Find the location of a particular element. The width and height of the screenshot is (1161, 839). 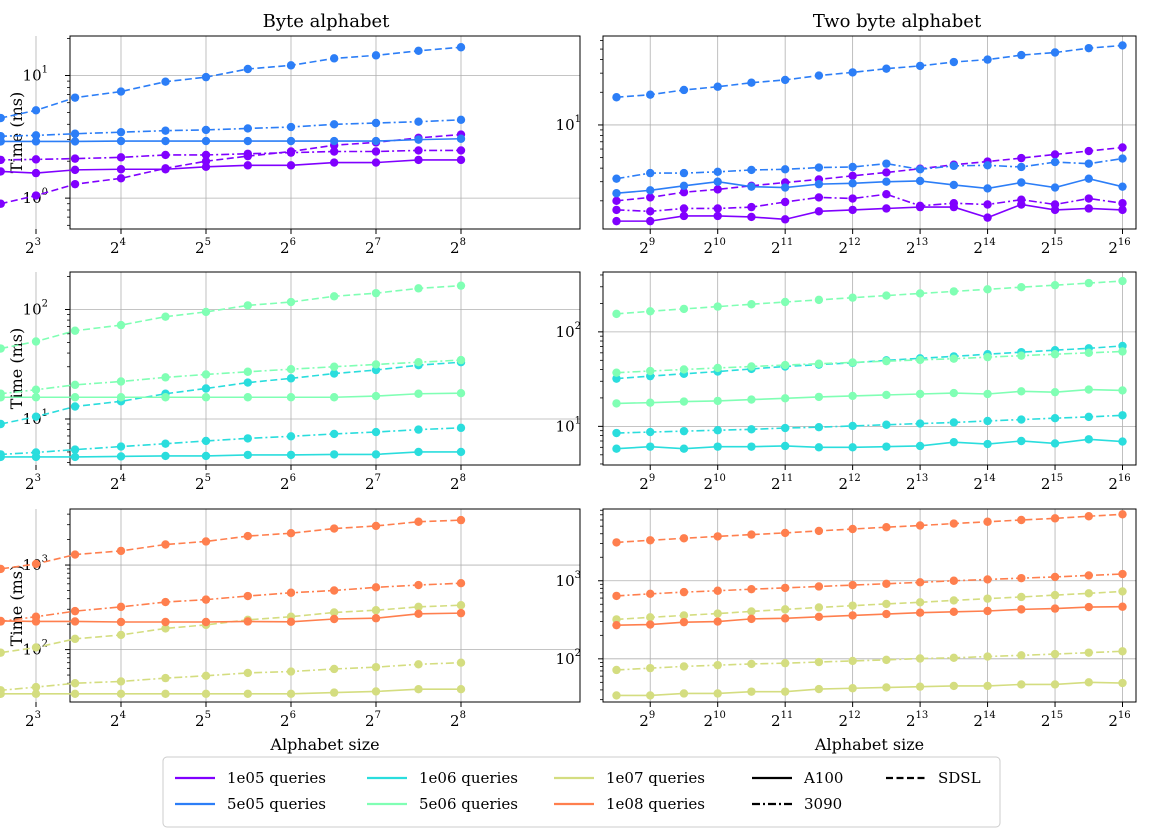

x-tick-label: 215 is located at coordinates (1052, 247).